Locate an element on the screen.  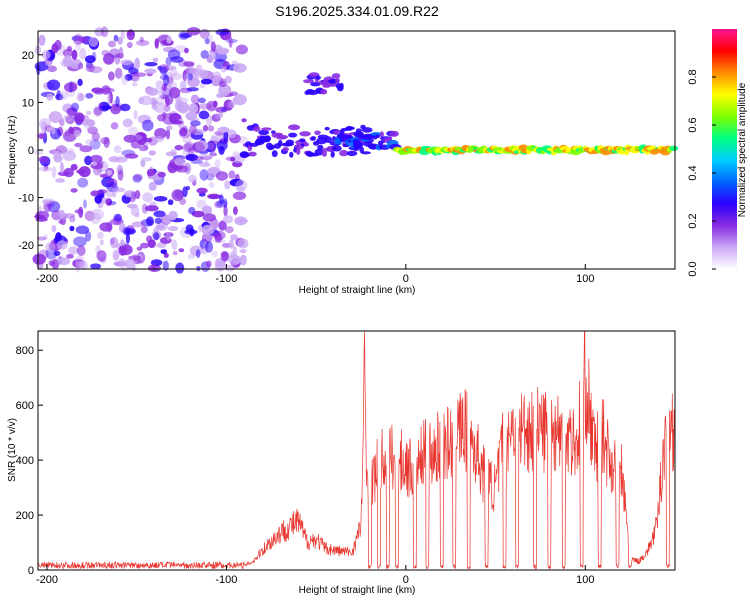
spectrogram-xtick-label: -200 is located at coordinates (47, 279).